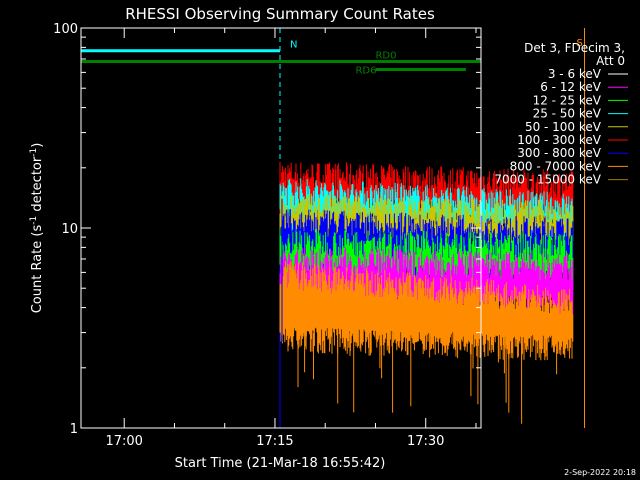 This screenshot has height=480, width=640. I want to click on legend-label-7: 800 - 7000 keV, so click(556, 166).